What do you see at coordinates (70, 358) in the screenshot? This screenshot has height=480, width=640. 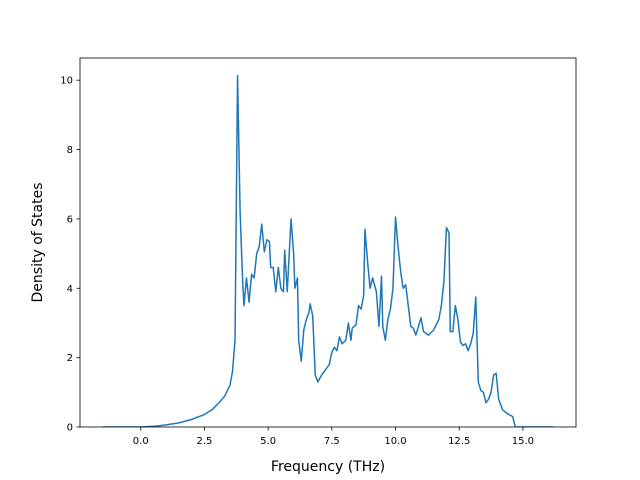 I see `y-tick-label: 2` at bounding box center [70, 358].